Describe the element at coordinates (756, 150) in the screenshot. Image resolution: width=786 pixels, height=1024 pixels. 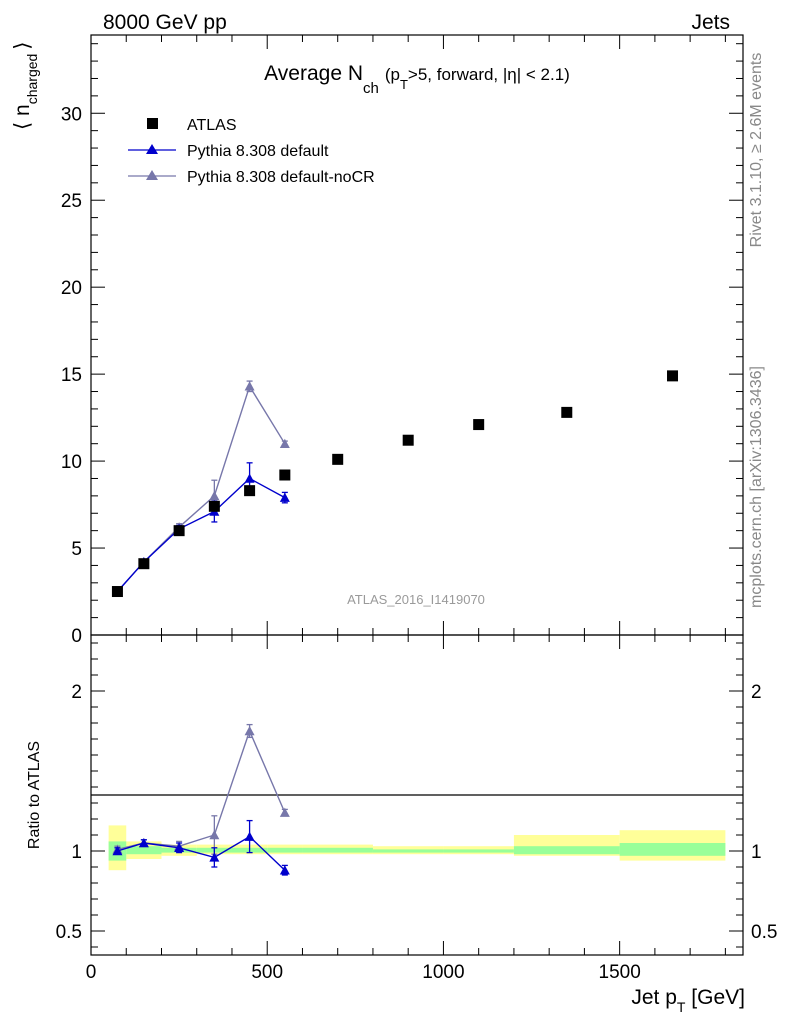
I see `rivet-label: Rivet 3.1.10, ≥ 2.6M events` at that location.